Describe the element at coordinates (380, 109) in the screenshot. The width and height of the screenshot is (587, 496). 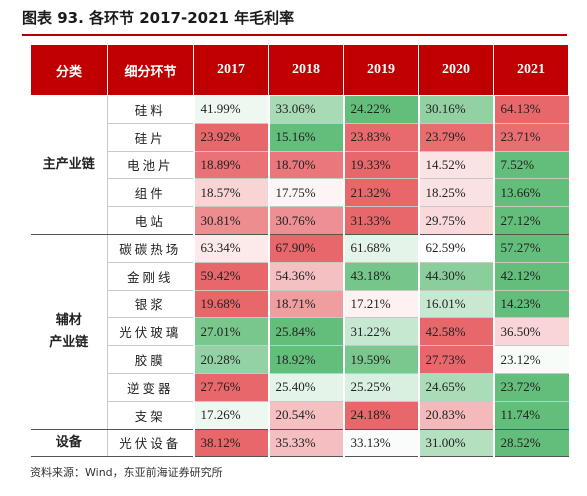
I see `margin-value-cell: 24.22%` at that location.